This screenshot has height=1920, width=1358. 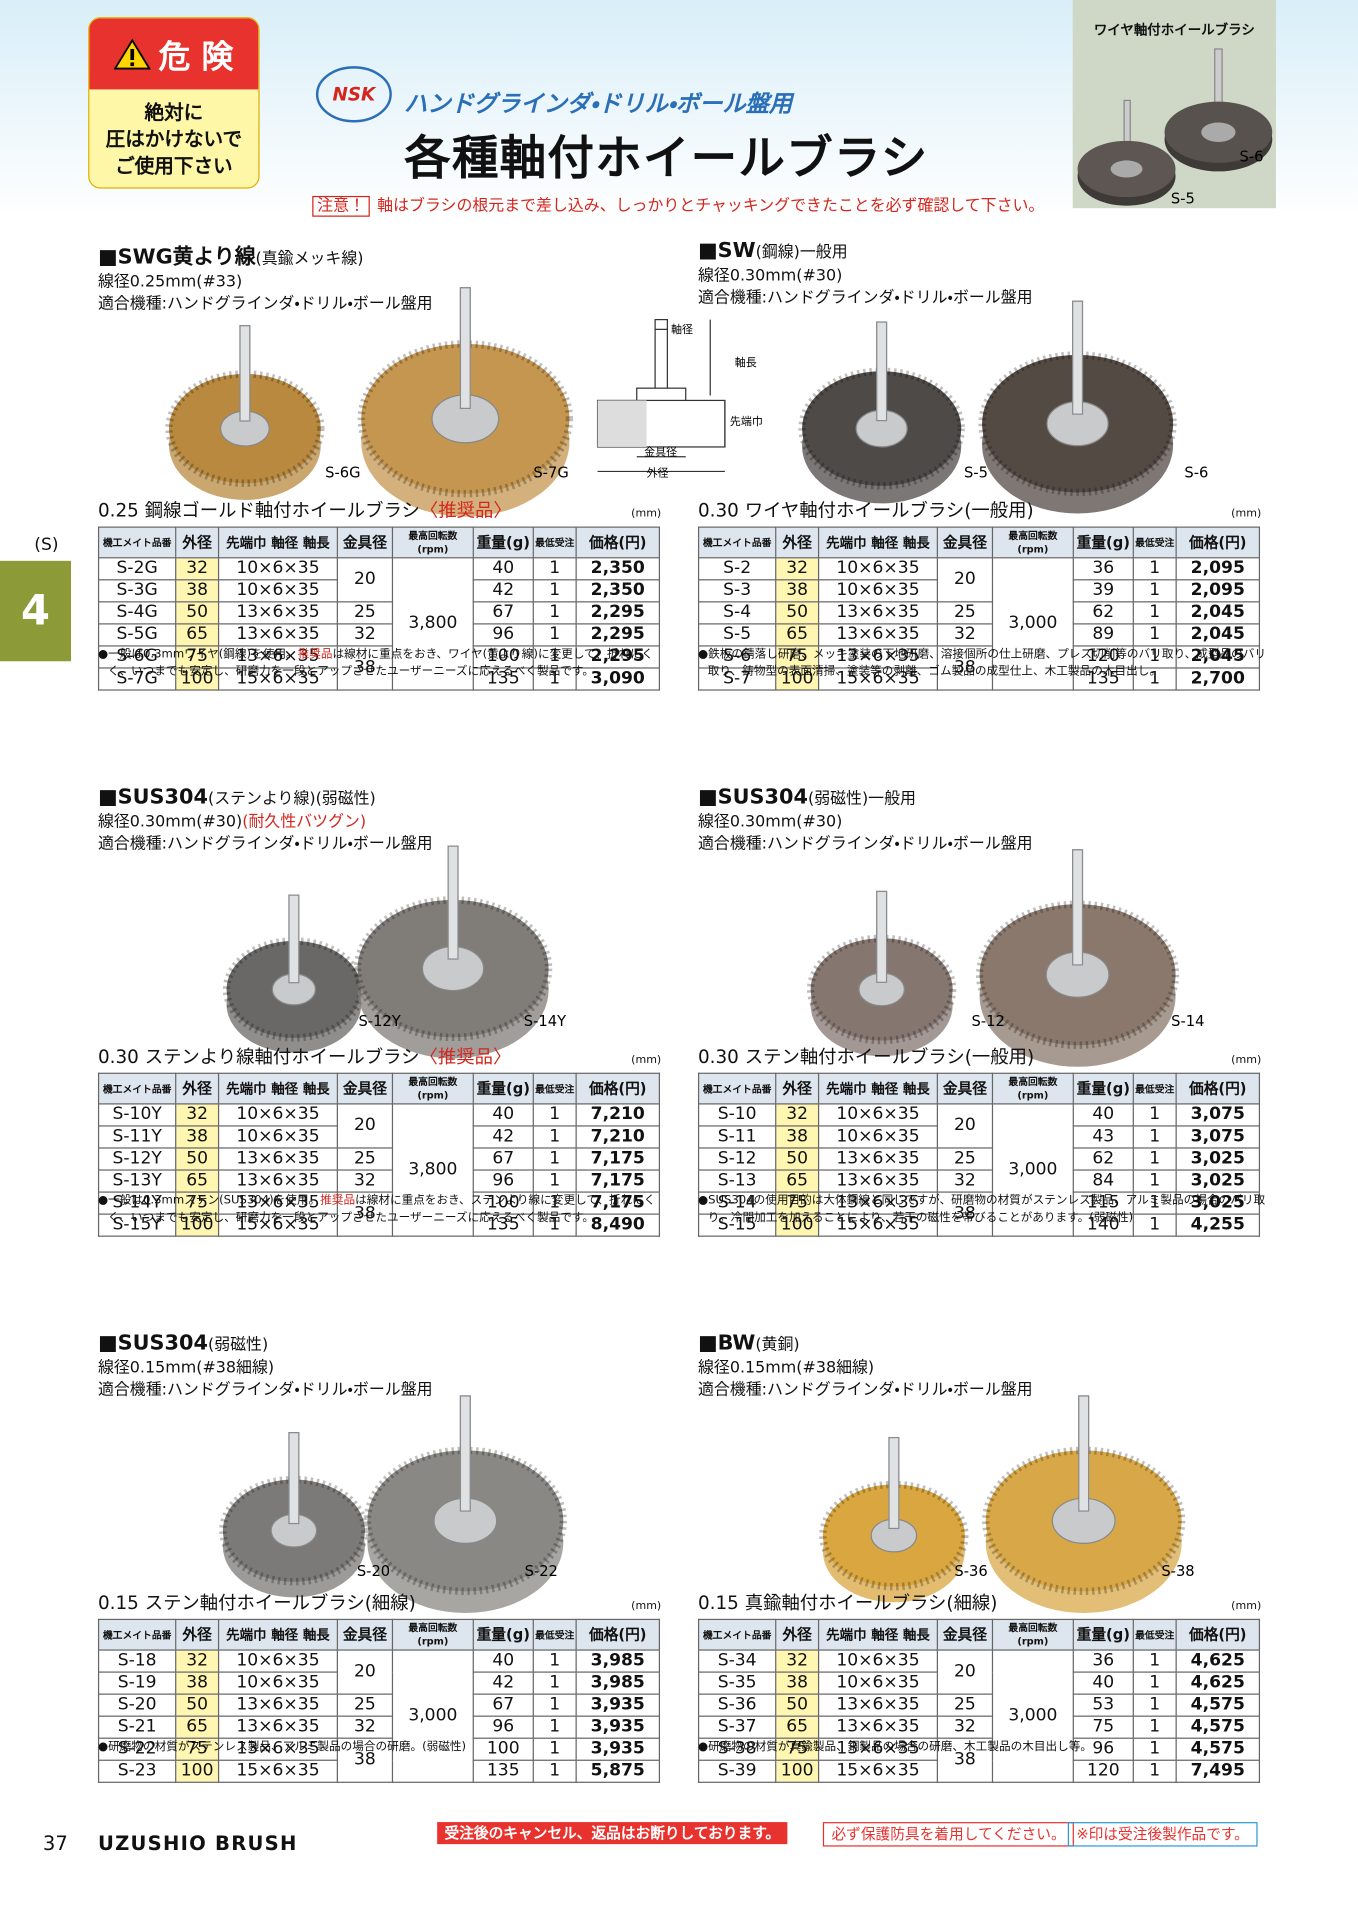 I want to click on price: 2,700, so click(x=1218, y=679).